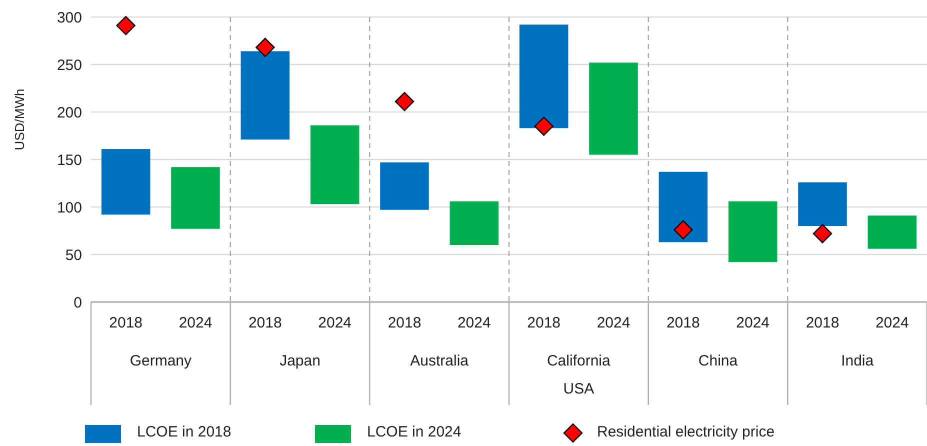  What do you see at coordinates (300, 361) in the screenshot?
I see `text: Japan` at bounding box center [300, 361].